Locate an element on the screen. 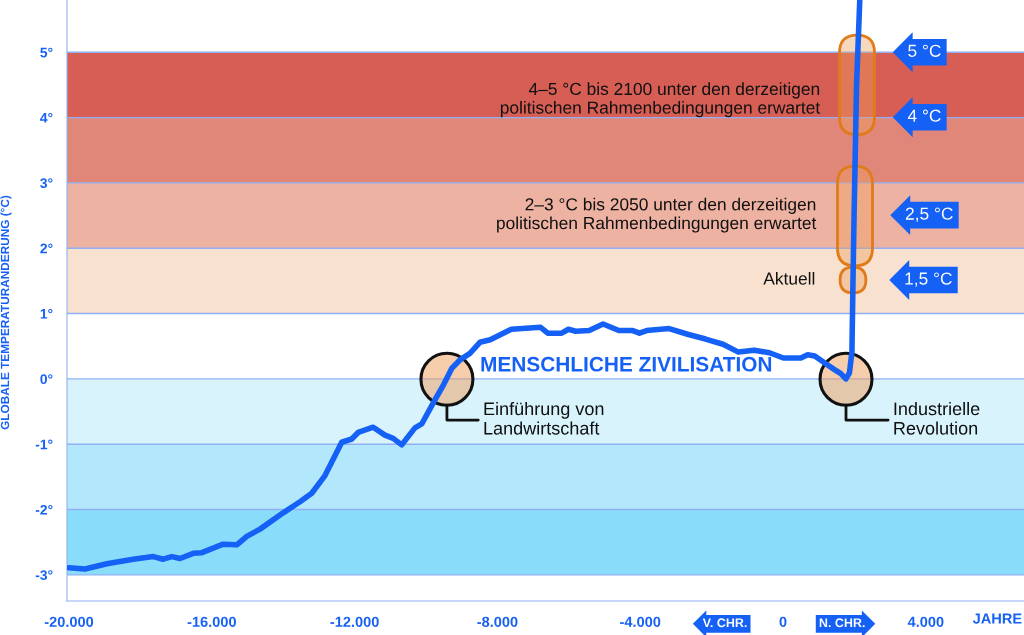  annotation: 2–3 °C bis 2050 unter den derzeitigen politischen Rahmenbedingungen erwartet is located at coordinates (657, 215).